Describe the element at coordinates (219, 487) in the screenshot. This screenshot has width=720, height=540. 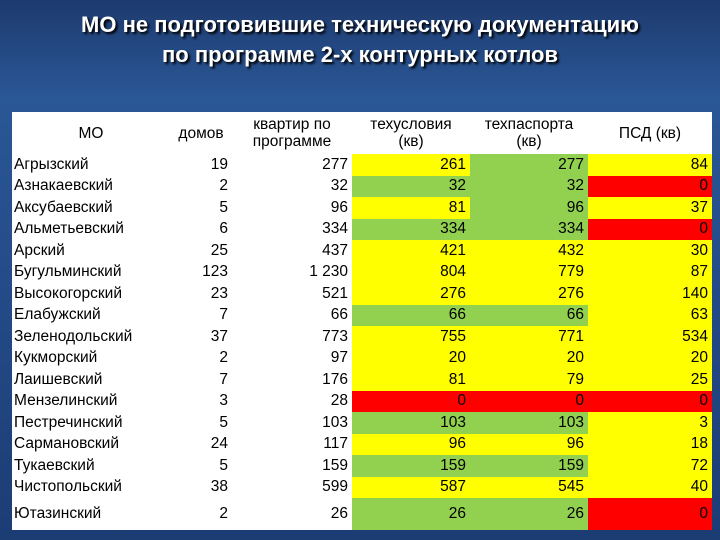
I see `table-cell: 38` at that location.